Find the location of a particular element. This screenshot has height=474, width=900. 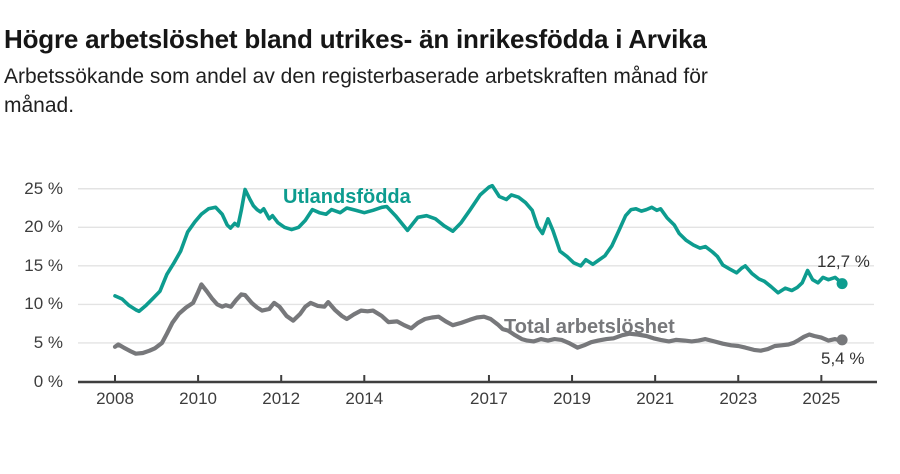

total-end-dot is located at coordinates (842, 340).